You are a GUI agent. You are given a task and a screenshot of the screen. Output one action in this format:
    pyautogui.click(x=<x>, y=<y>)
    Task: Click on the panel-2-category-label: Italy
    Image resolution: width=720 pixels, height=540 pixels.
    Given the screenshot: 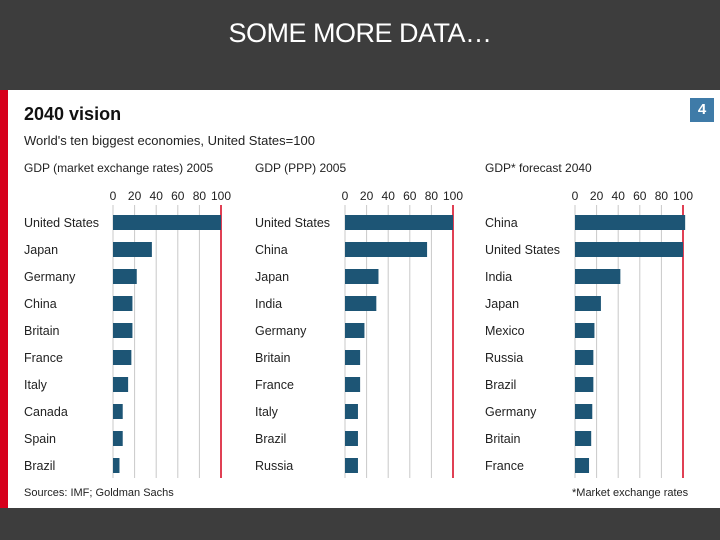 What is the action you would take?
    pyautogui.click(x=267, y=412)
    